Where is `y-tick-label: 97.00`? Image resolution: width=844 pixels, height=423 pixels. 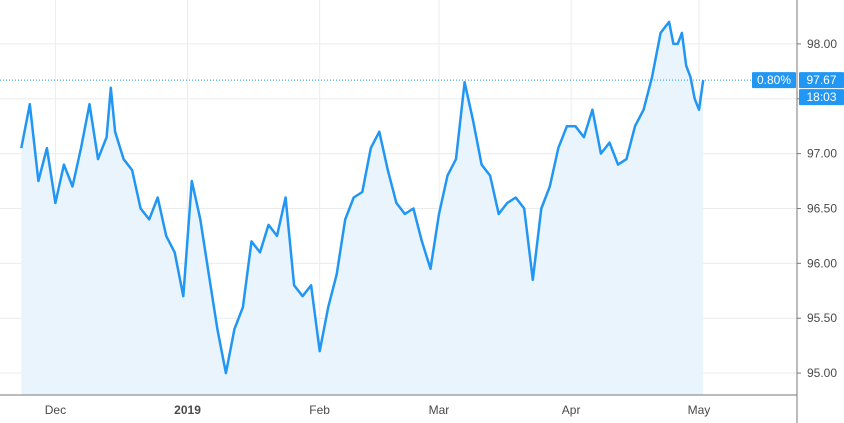
y-tick-label: 97.00 is located at coordinates (822, 154).